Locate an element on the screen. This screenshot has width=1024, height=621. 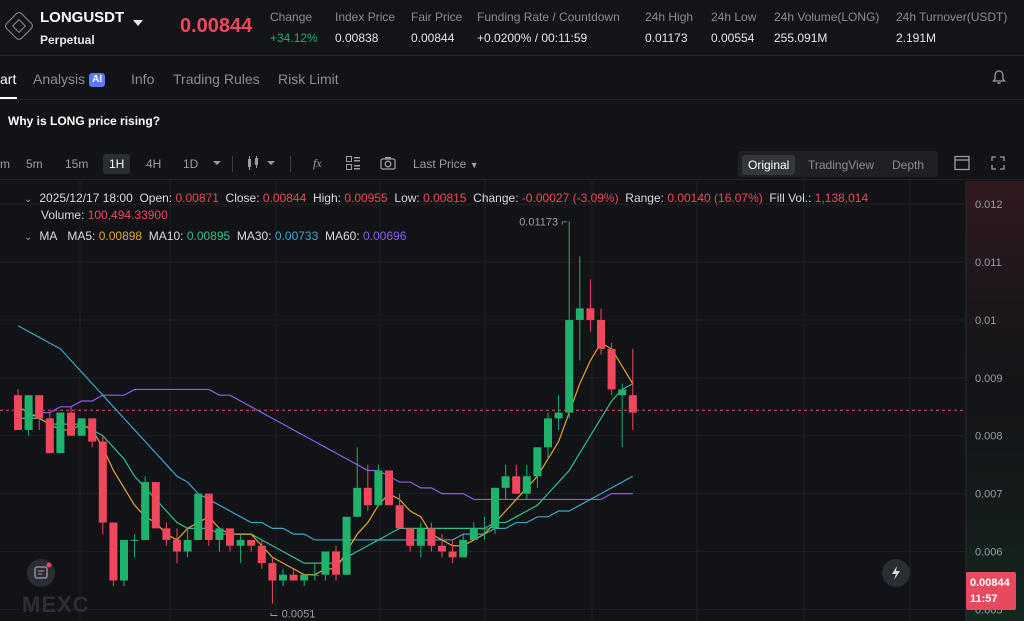
price-type-select: Last Price ▼ is located at coordinates (446, 164).